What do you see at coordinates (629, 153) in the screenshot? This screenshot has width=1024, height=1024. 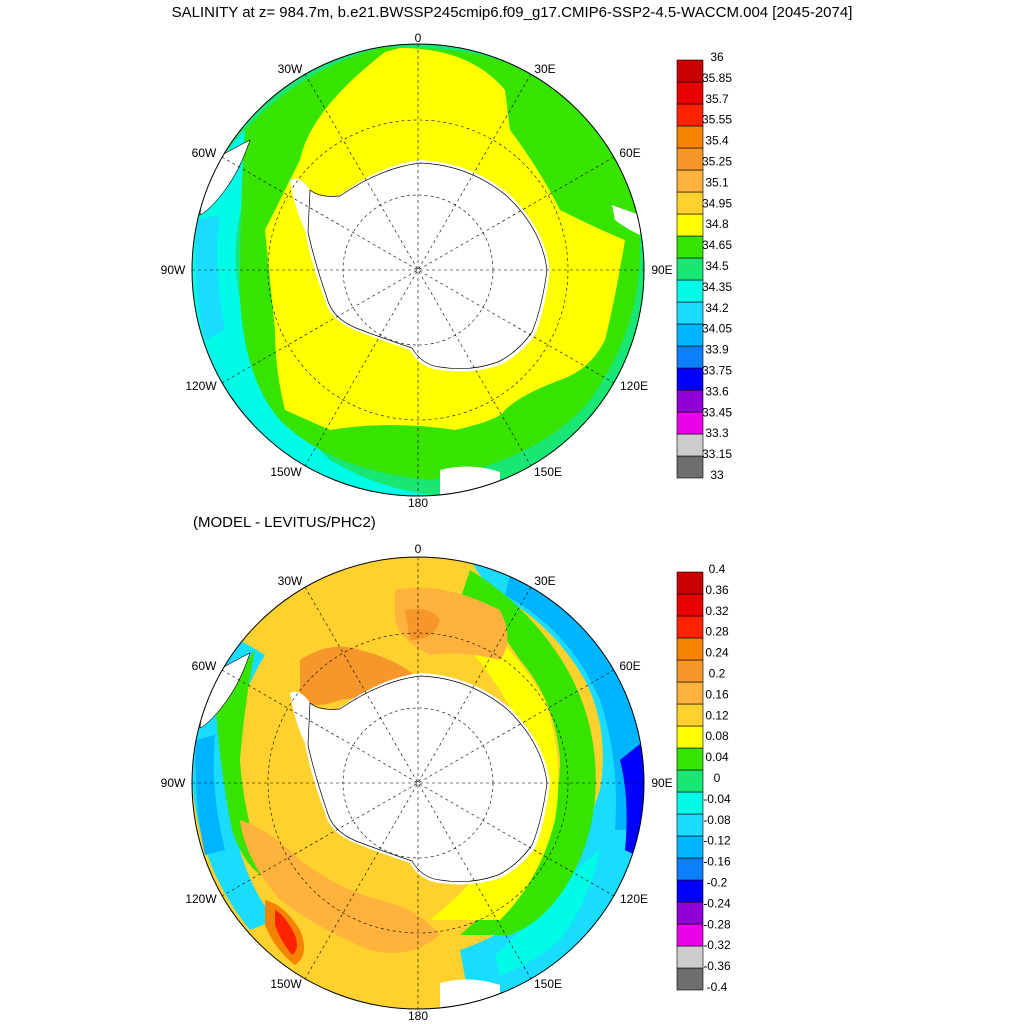 I see `lon-label-60e: 60E` at bounding box center [629, 153].